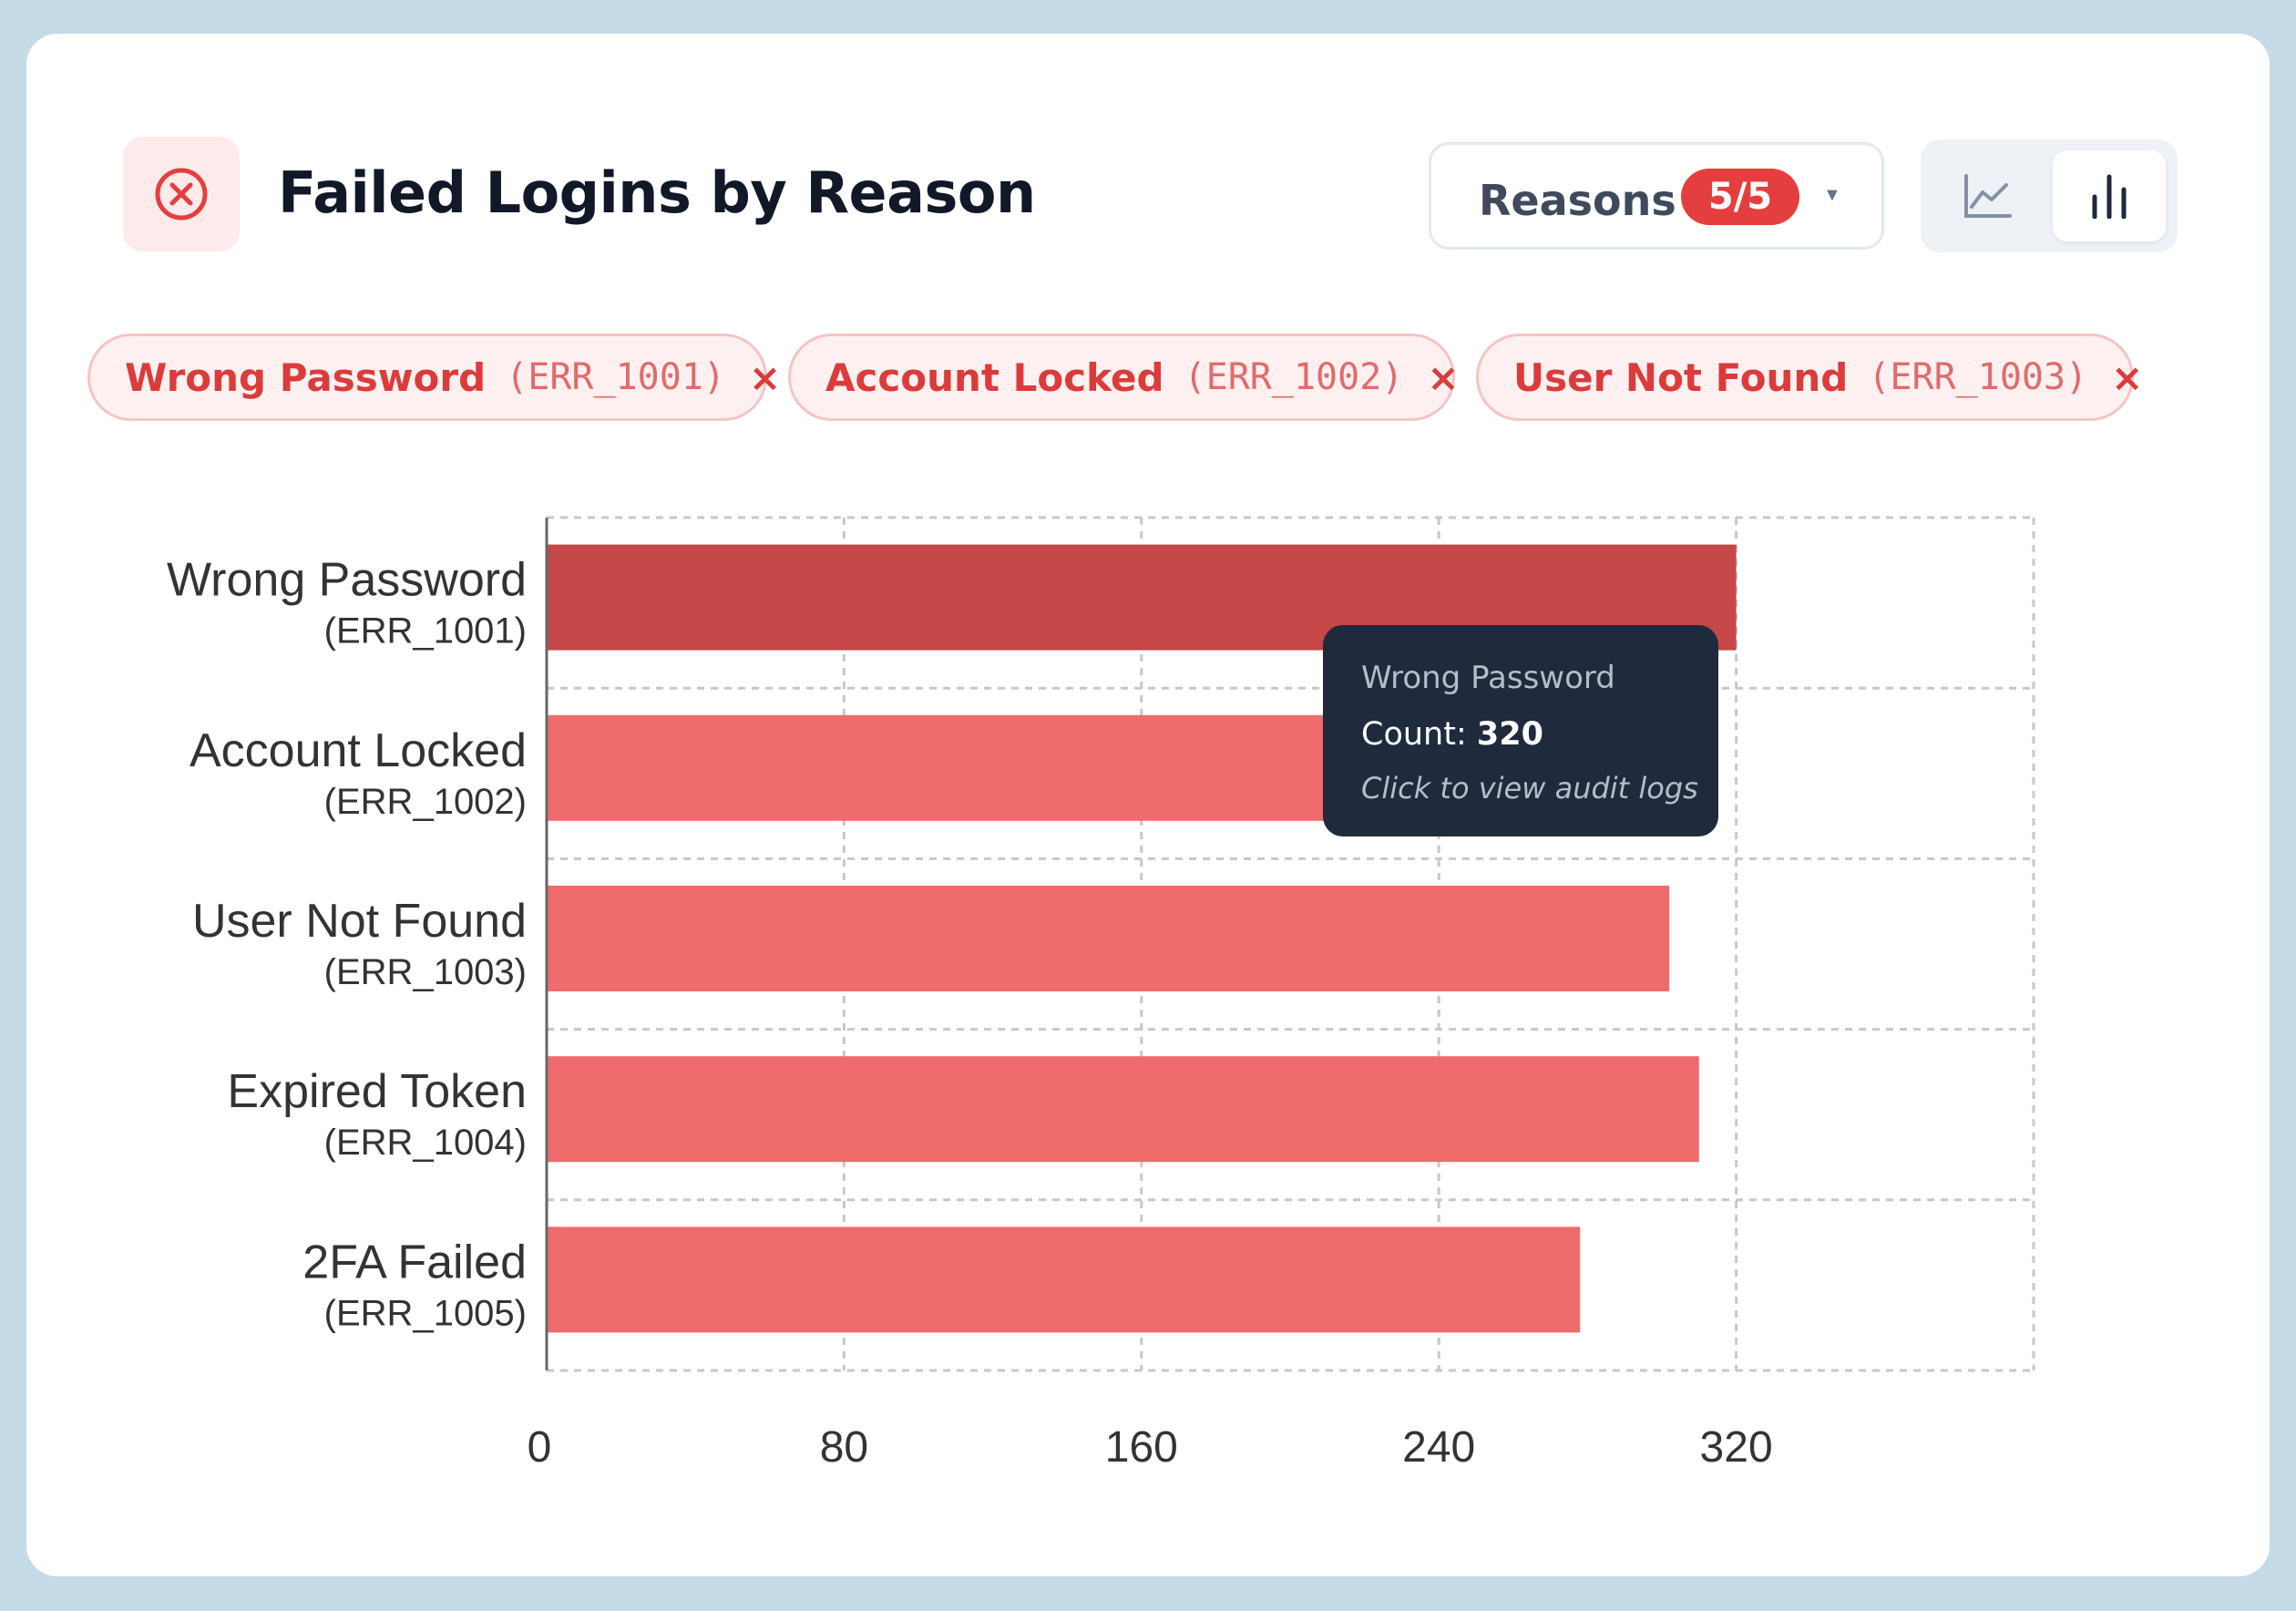 The image size is (2296, 1611). What do you see at coordinates (1488, 678) in the screenshot?
I see `tooltip-title: Wrong Password` at bounding box center [1488, 678].